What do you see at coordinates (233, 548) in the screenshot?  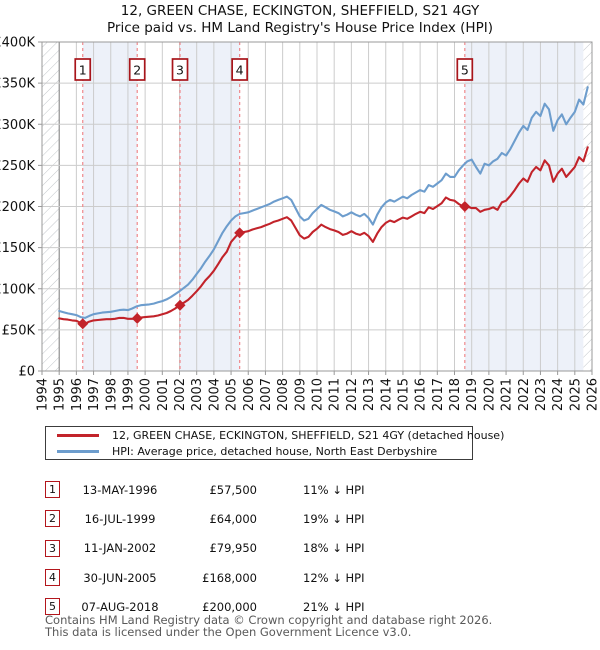 I see `sale-price: £79,950` at bounding box center [233, 548].